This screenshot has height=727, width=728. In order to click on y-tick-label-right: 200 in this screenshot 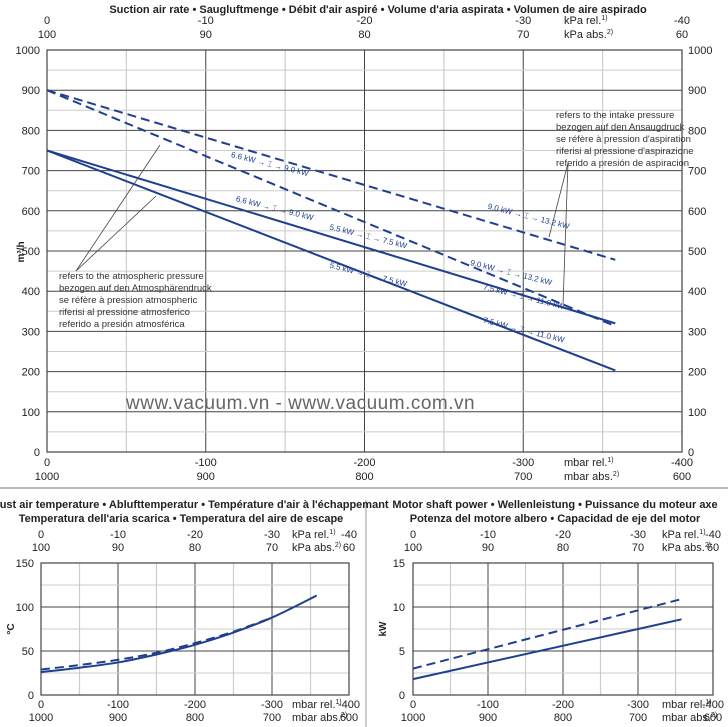, I will do `click(697, 373)`.